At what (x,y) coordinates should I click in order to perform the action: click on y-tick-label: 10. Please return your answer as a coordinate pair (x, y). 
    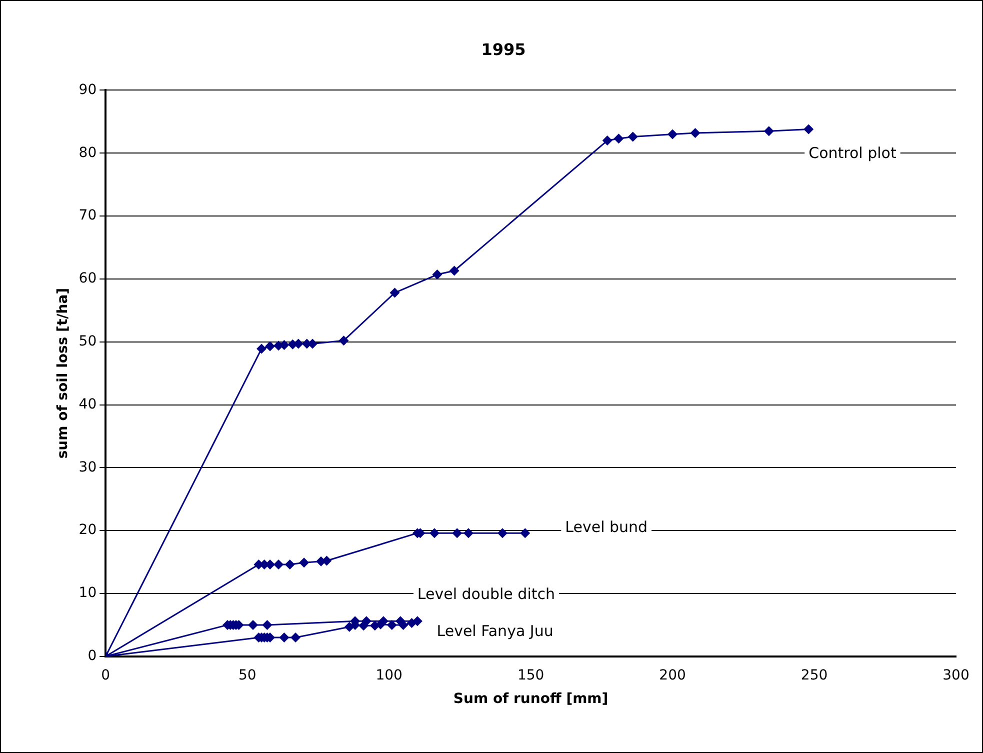
    Looking at the image, I should click on (87, 593).